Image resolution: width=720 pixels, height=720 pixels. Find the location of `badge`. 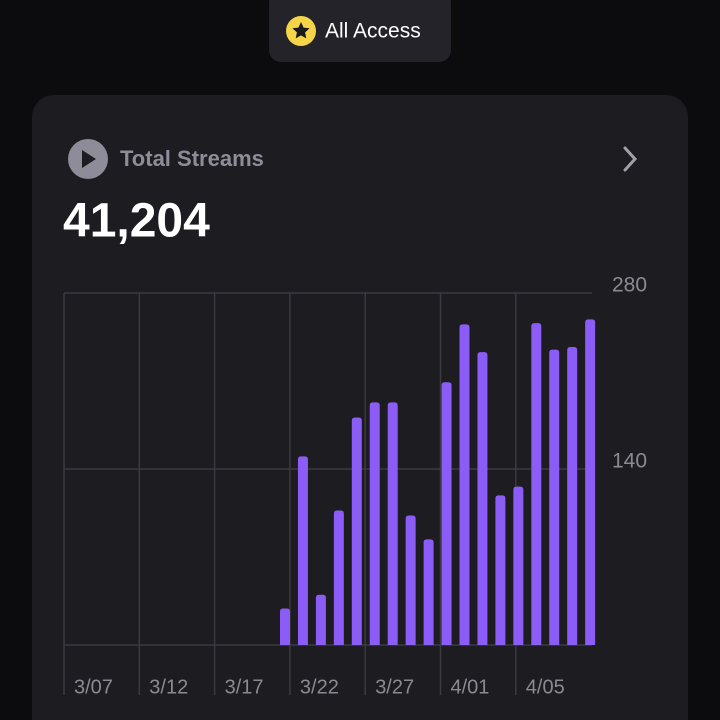

badge is located at coordinates (360, 31).